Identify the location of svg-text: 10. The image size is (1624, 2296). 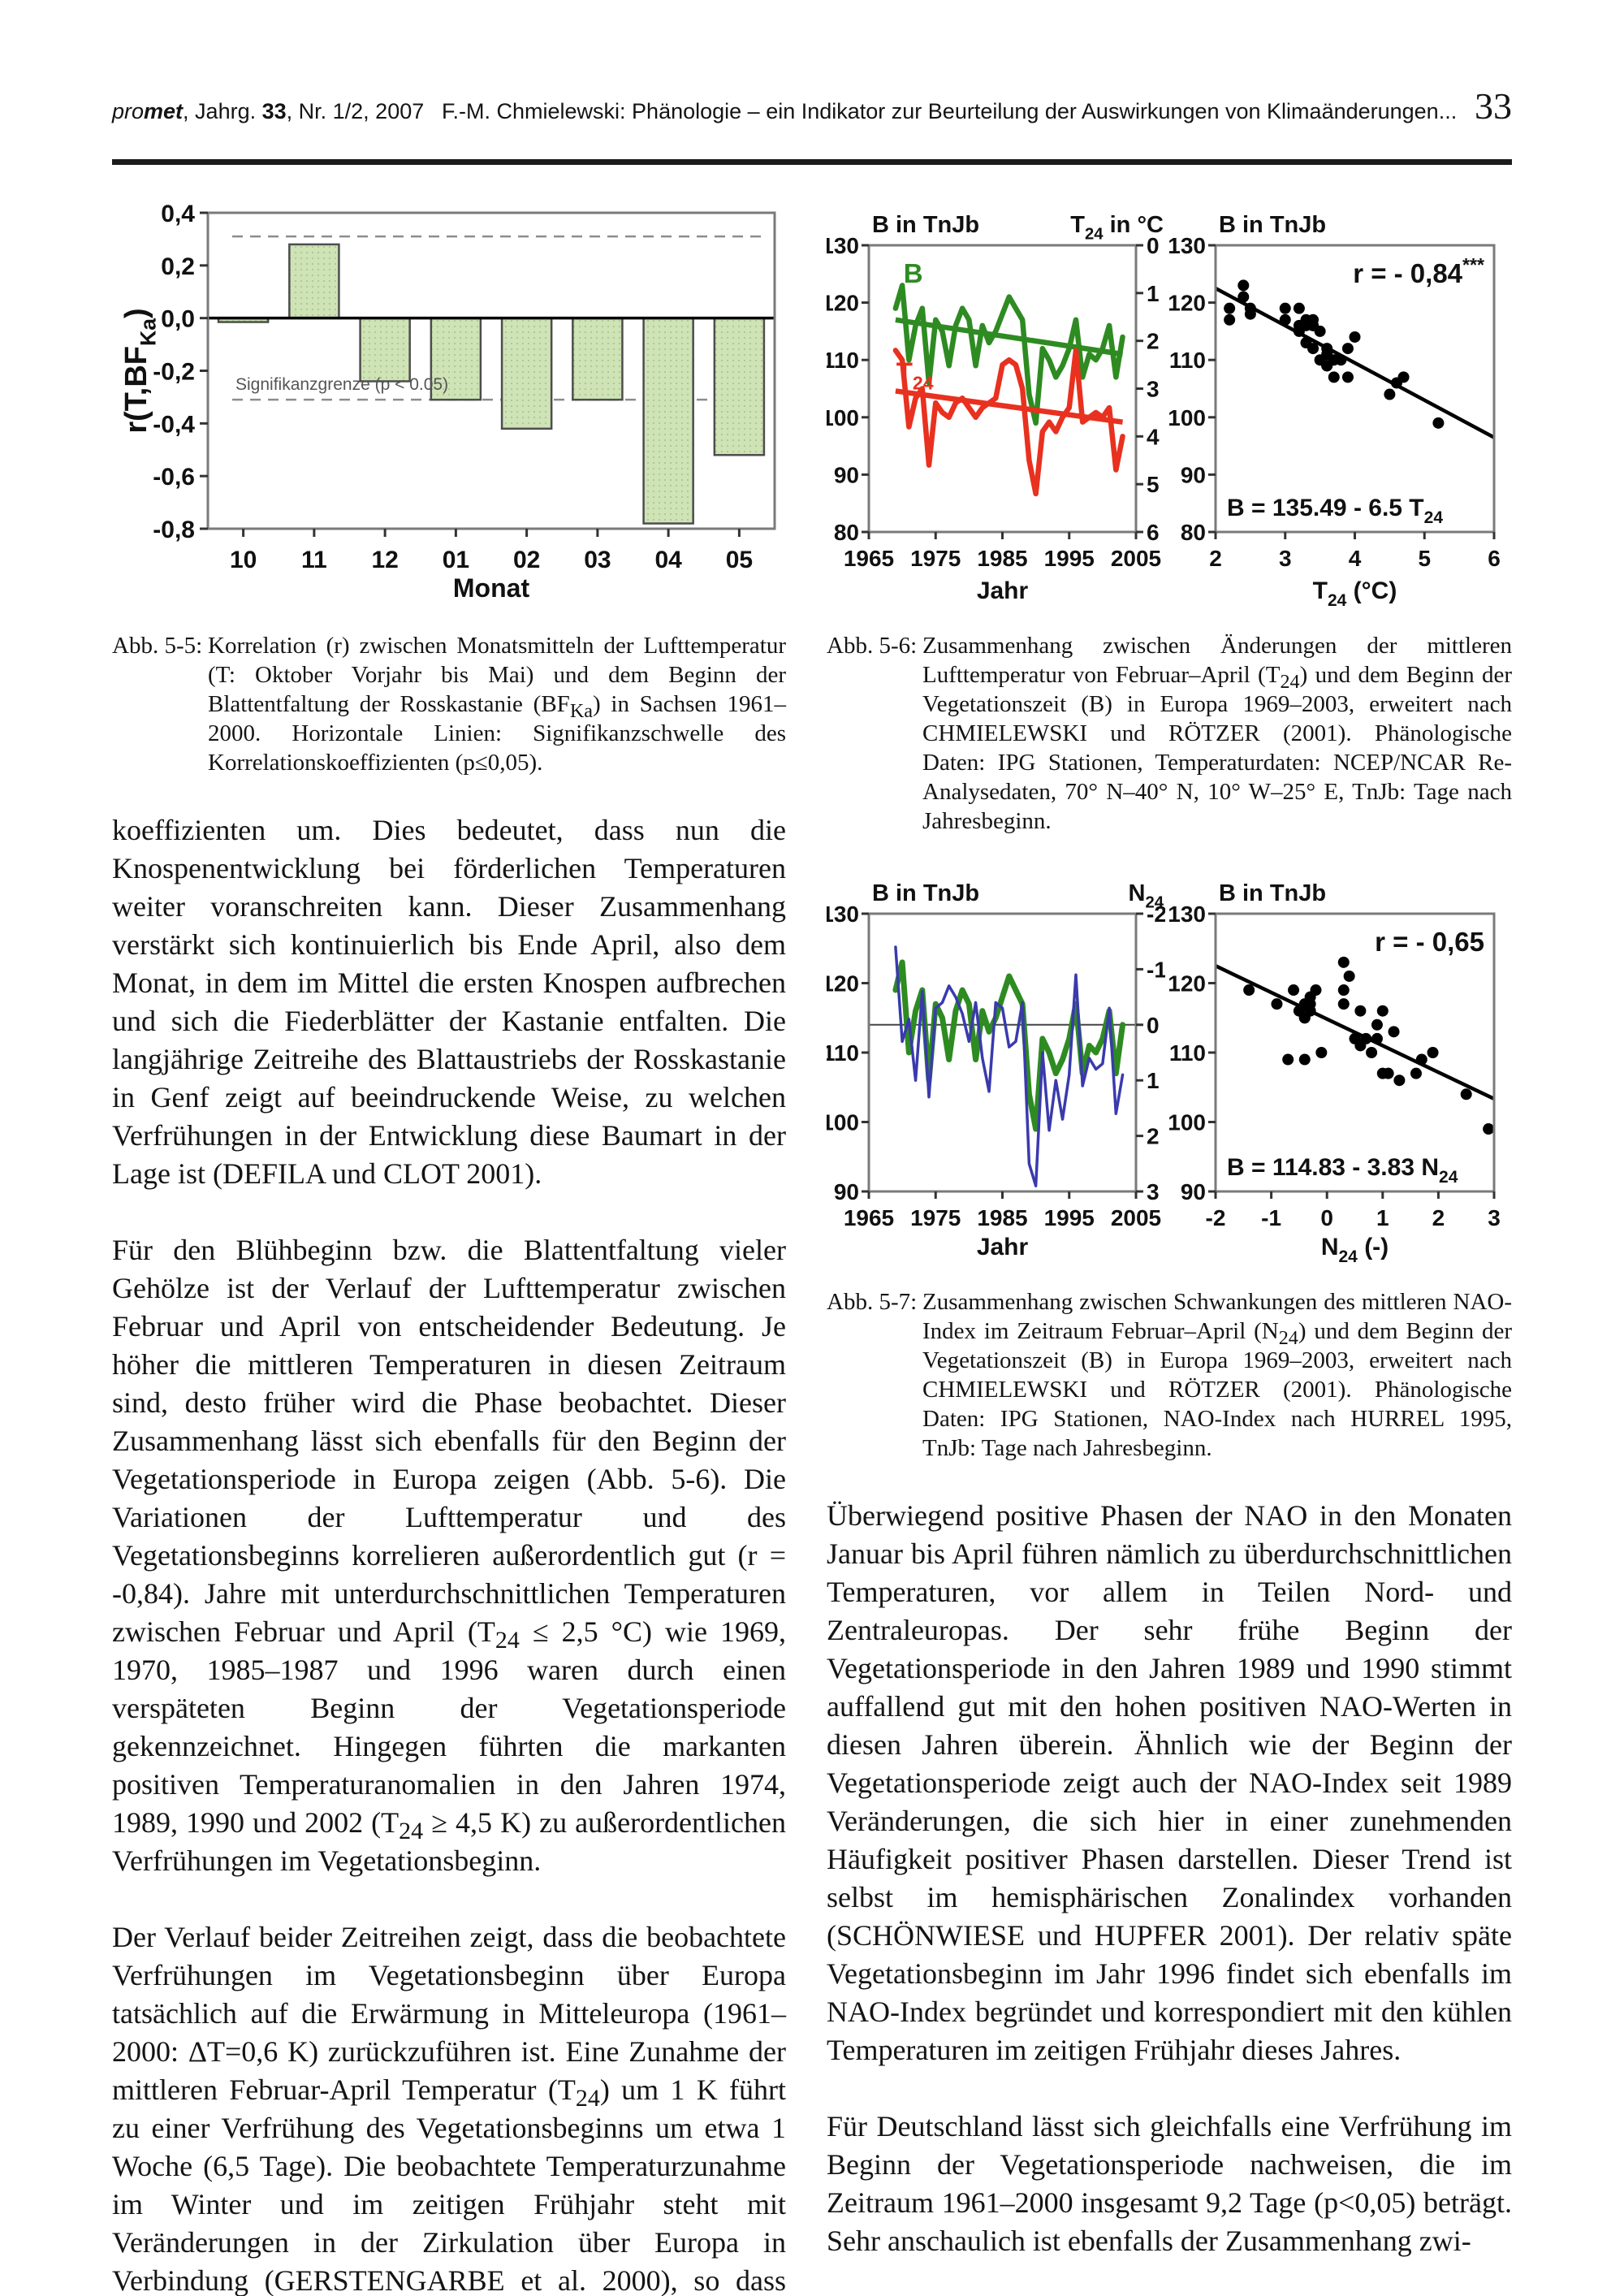
(244, 560).